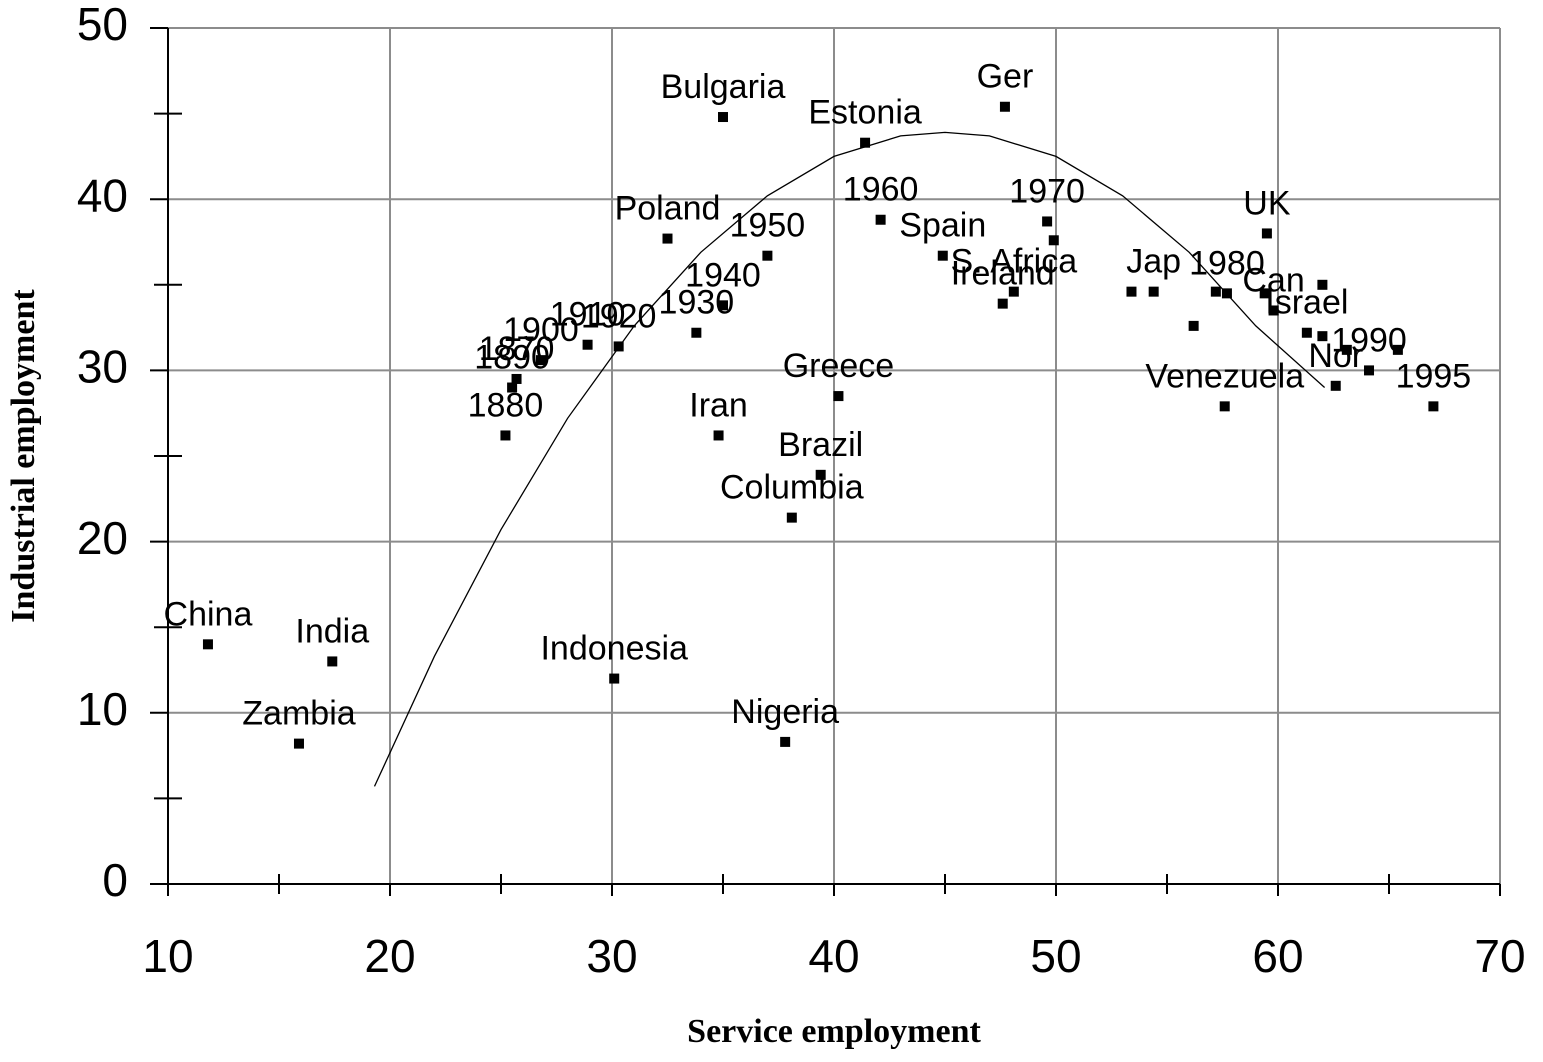 This screenshot has width=1543, height=1062. I want to click on point-label: China, so click(208, 614).